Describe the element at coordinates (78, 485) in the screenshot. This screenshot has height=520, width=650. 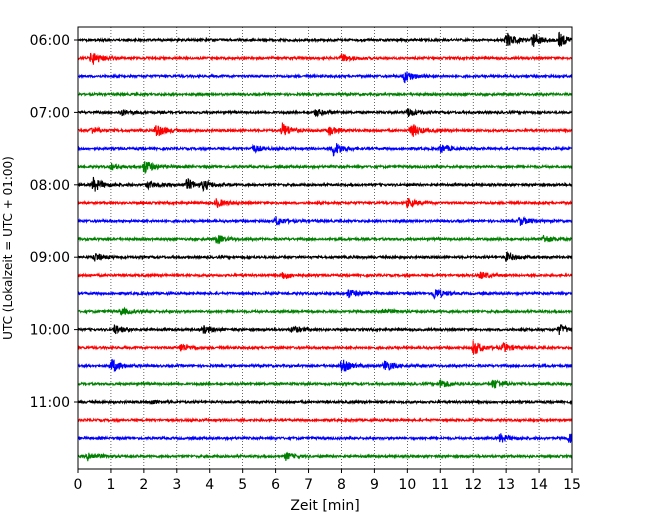
I see `x-tick-label: 0` at that location.